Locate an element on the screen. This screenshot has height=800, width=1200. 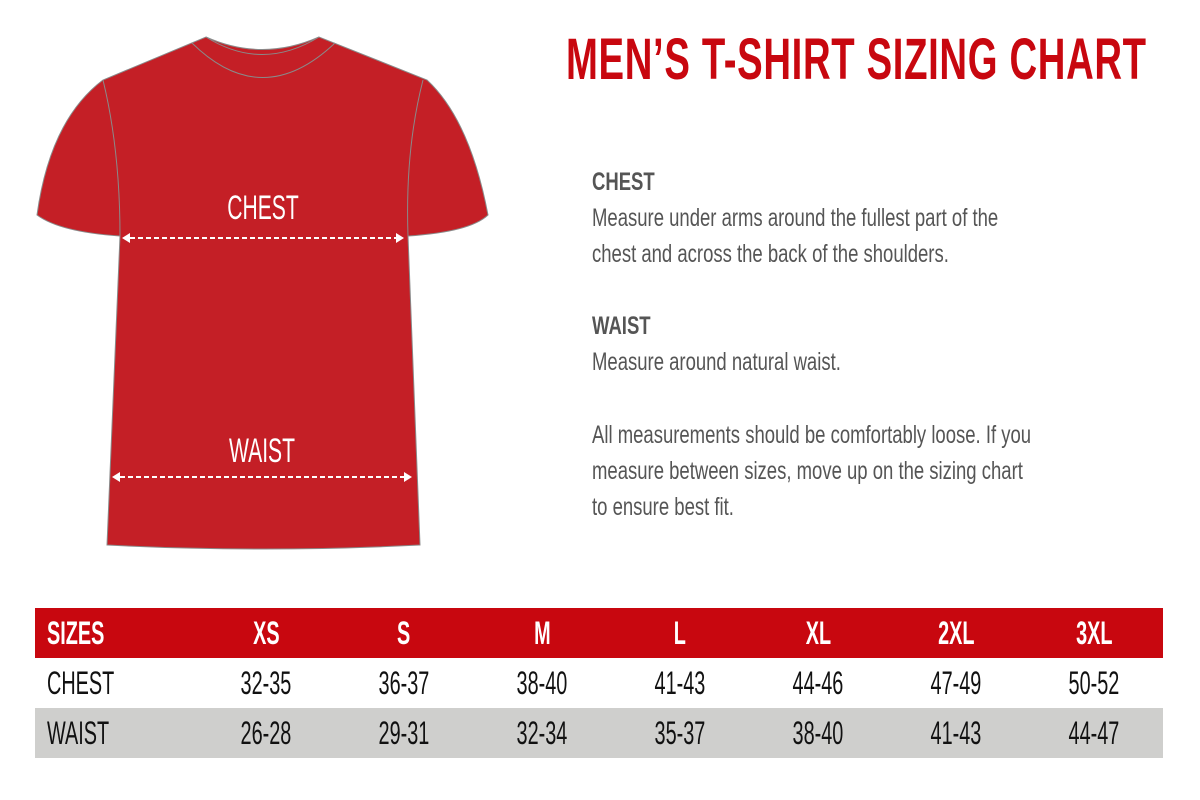
chest-label: CHEST is located at coordinates (263, 208).